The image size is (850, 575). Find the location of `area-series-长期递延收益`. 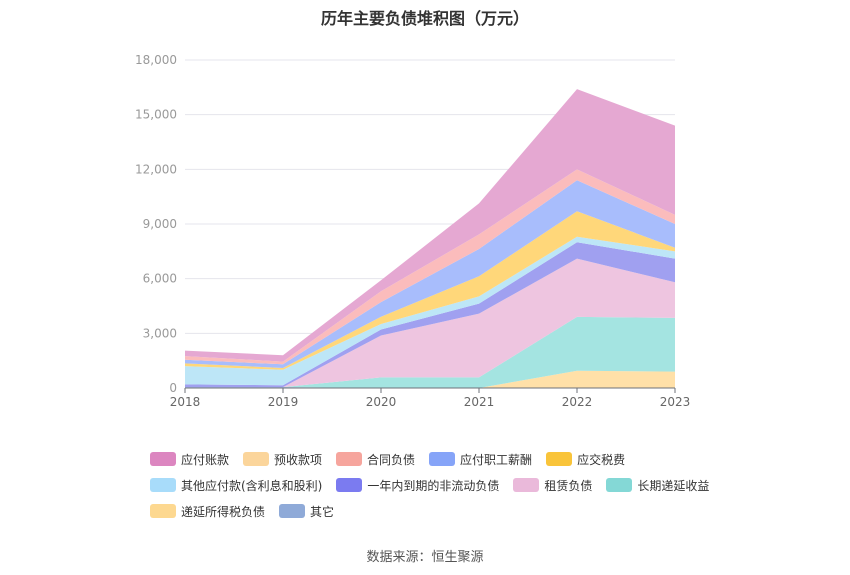

area-series-长期递延收益 is located at coordinates (430, 352).